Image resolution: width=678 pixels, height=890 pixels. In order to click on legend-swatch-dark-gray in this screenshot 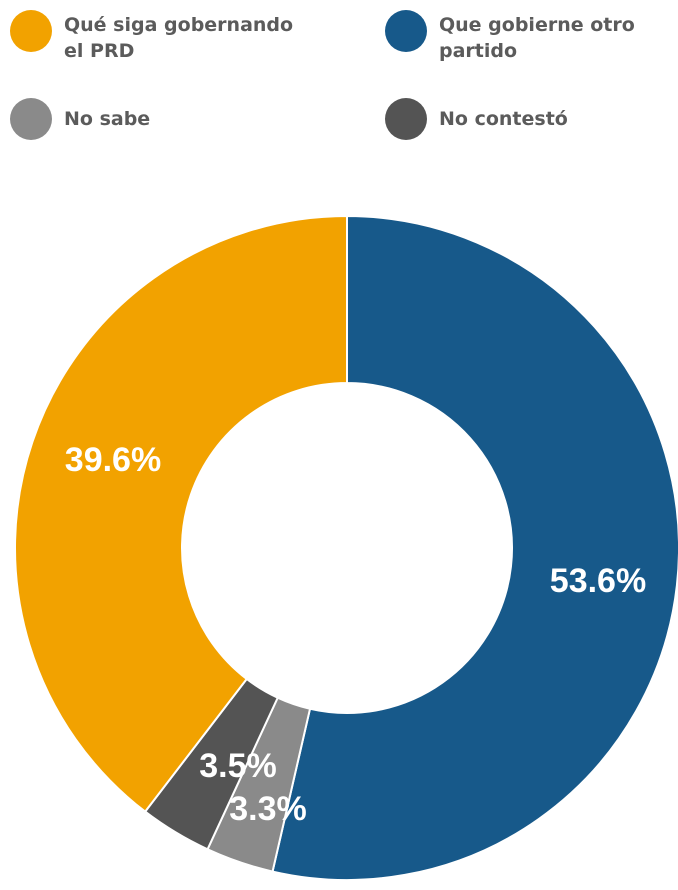, I will do `click(406, 119)`.